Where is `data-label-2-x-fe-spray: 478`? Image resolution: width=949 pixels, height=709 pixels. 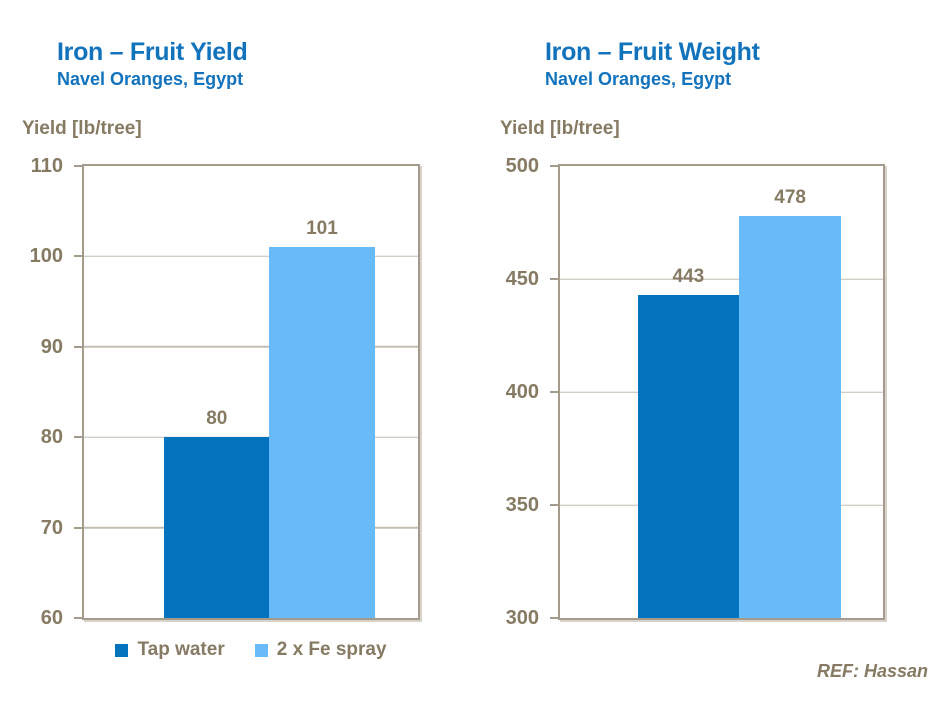 data-label-2-x-fe-spray: 478 is located at coordinates (790, 197).